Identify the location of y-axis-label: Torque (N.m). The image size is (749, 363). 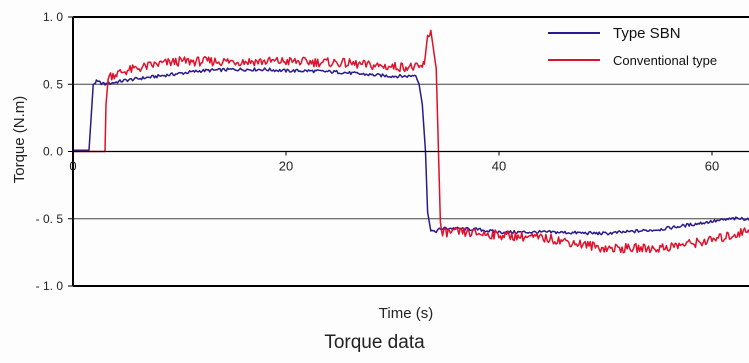
(19, 140).